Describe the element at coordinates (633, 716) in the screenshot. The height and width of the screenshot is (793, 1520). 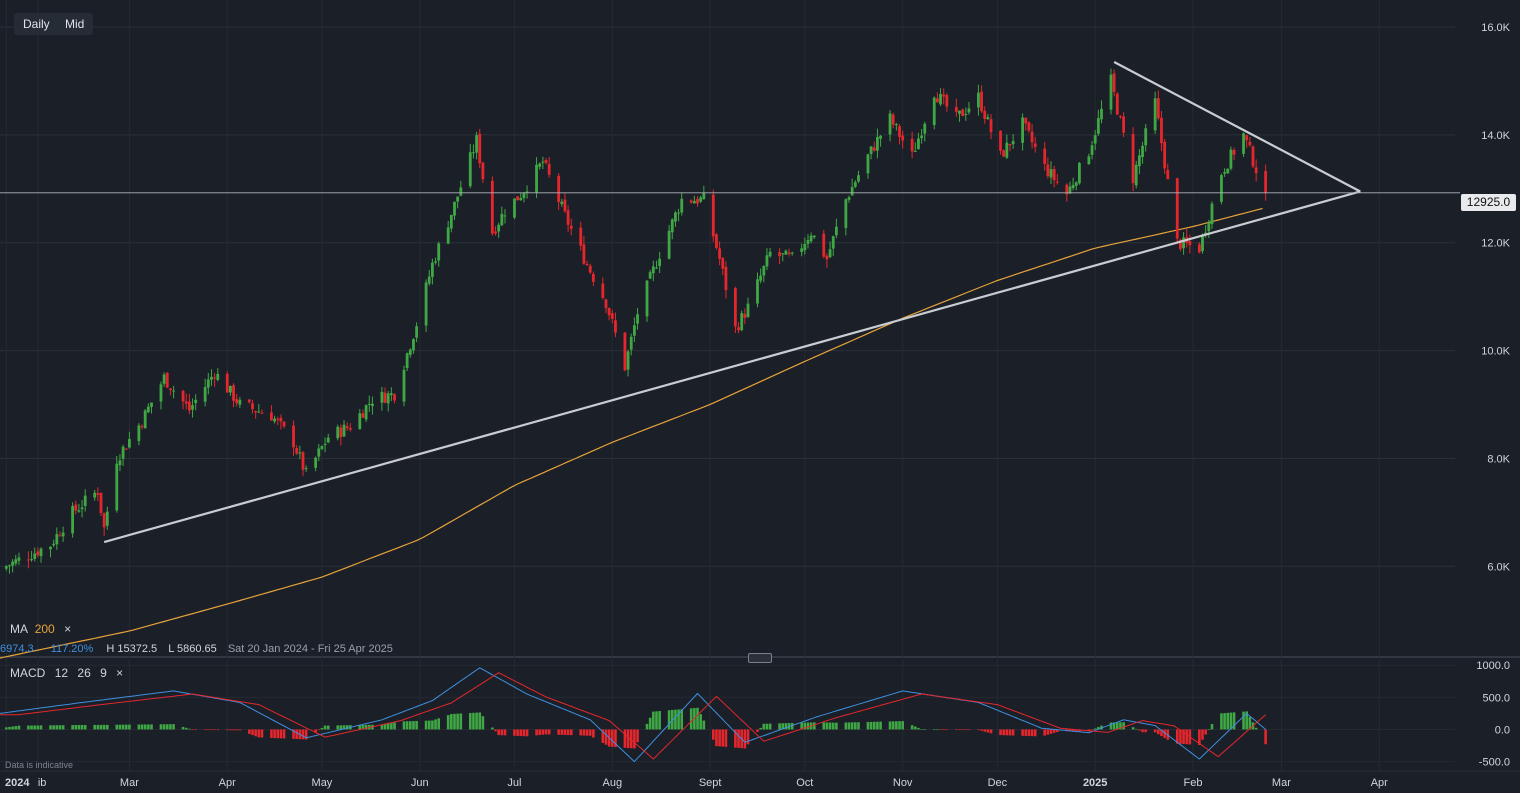
I see `macd-signal-line` at that location.